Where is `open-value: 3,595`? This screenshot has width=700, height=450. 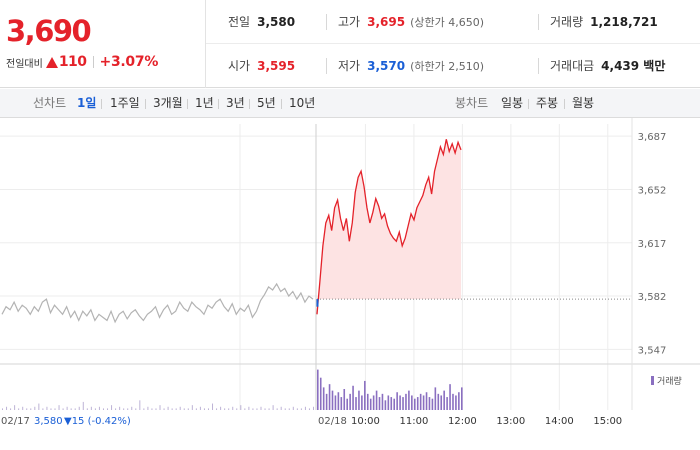 open-value: 3,595 is located at coordinates (276, 66).